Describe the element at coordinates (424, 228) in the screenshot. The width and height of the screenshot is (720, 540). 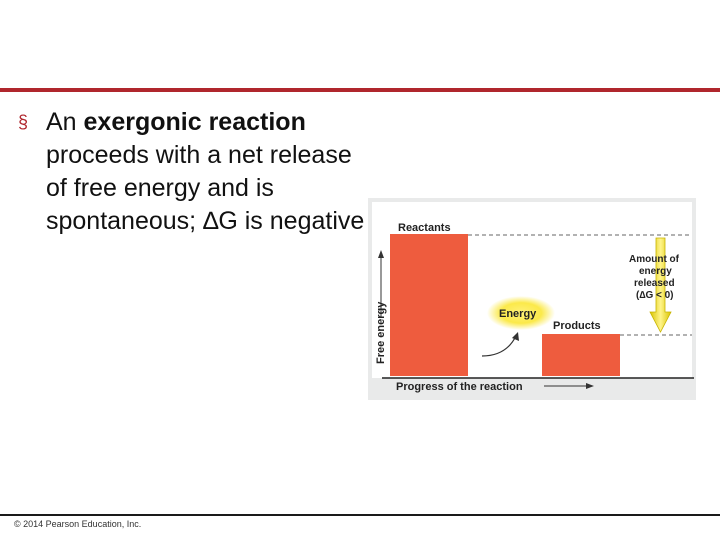
I see `reactants-label: Reactants` at that location.